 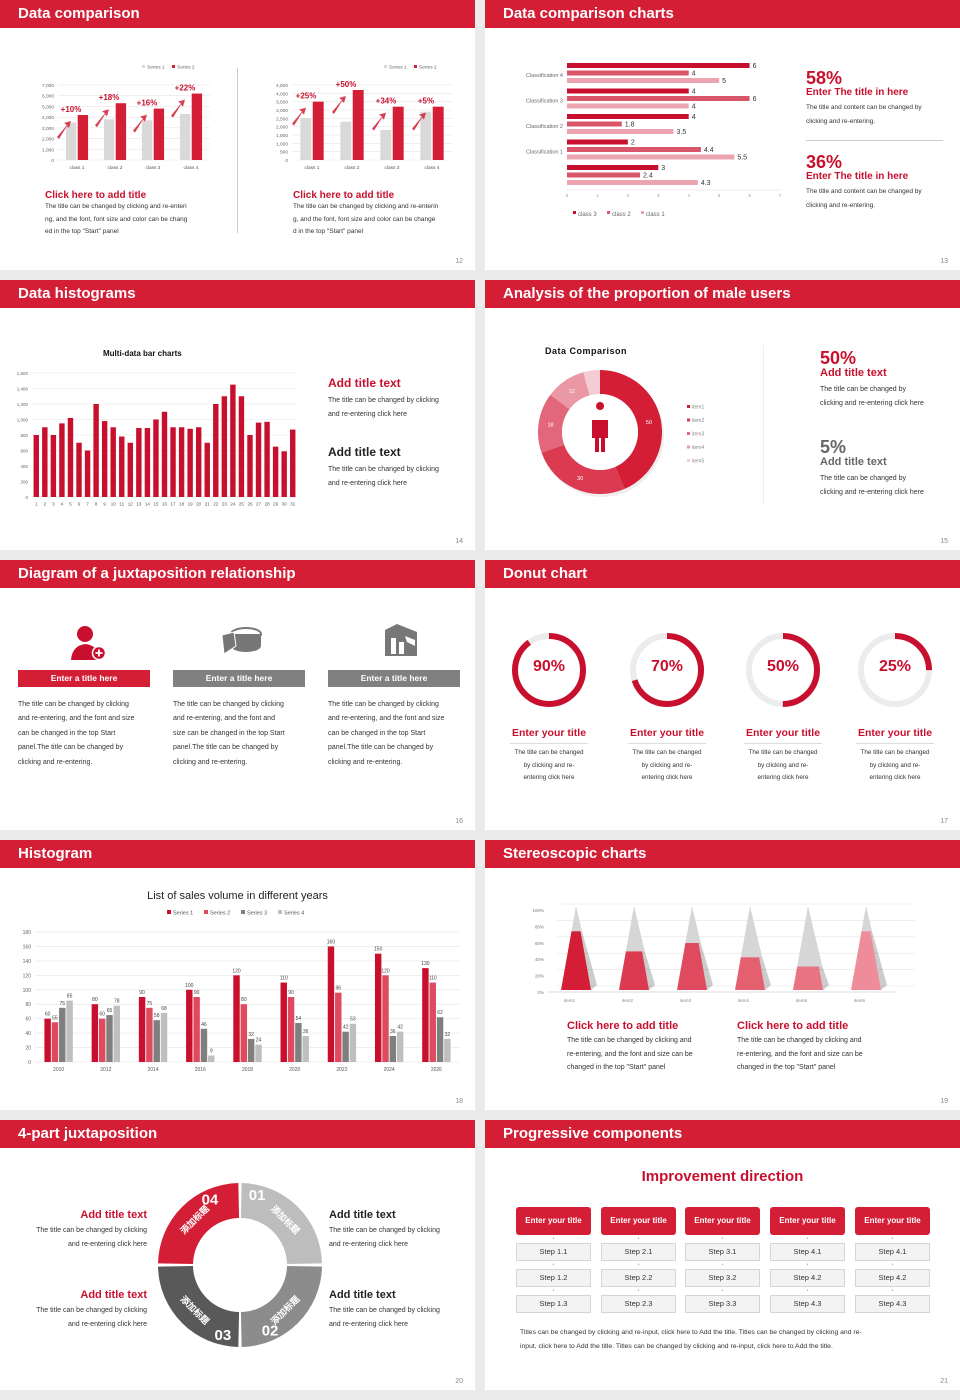 What do you see at coordinates (895, 666) in the screenshot?
I see `ring-percent: 25%` at bounding box center [895, 666].